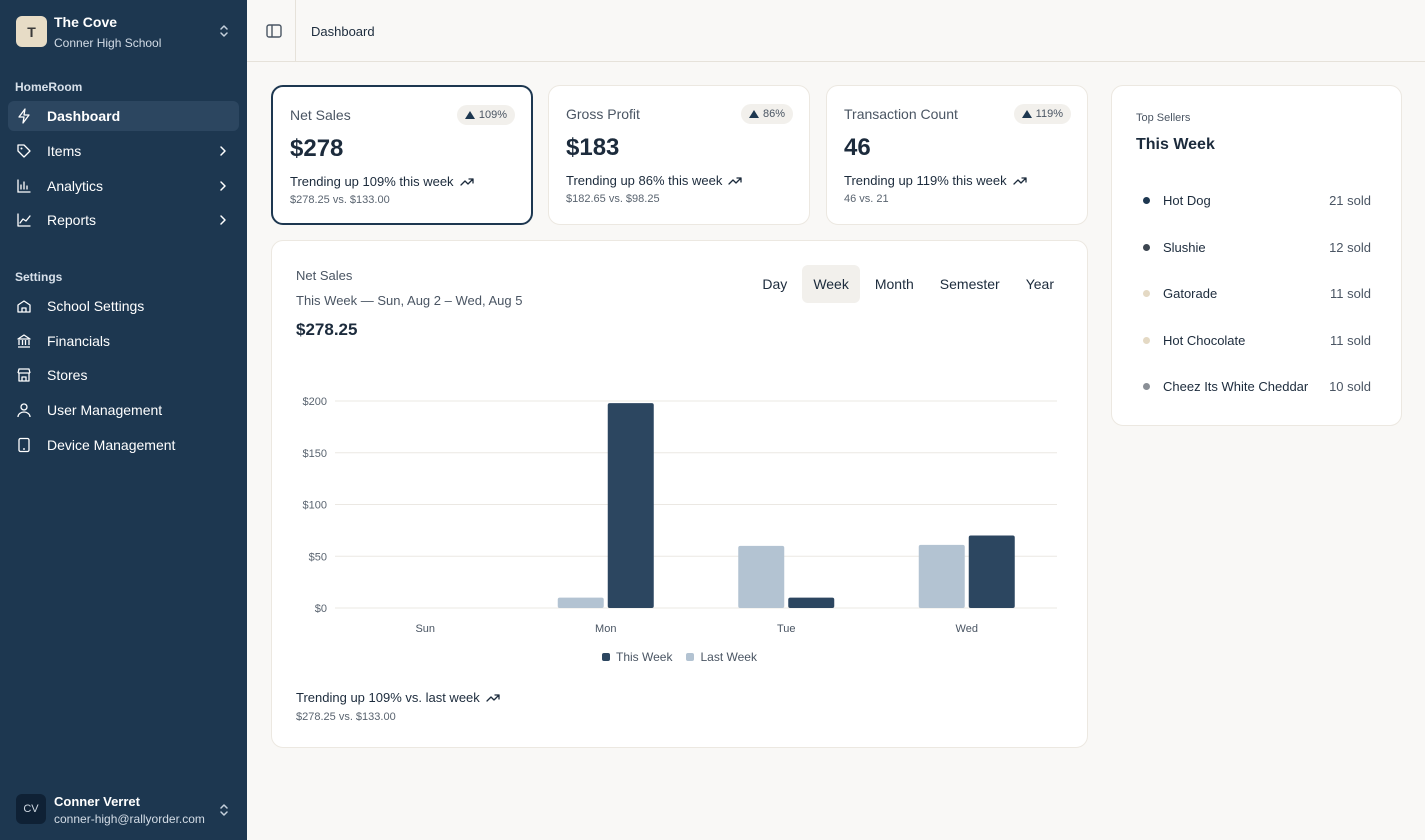 This screenshot has width=1425, height=840. What do you see at coordinates (315, 506) in the screenshot?
I see `y-tick-label: $100` at bounding box center [315, 506].